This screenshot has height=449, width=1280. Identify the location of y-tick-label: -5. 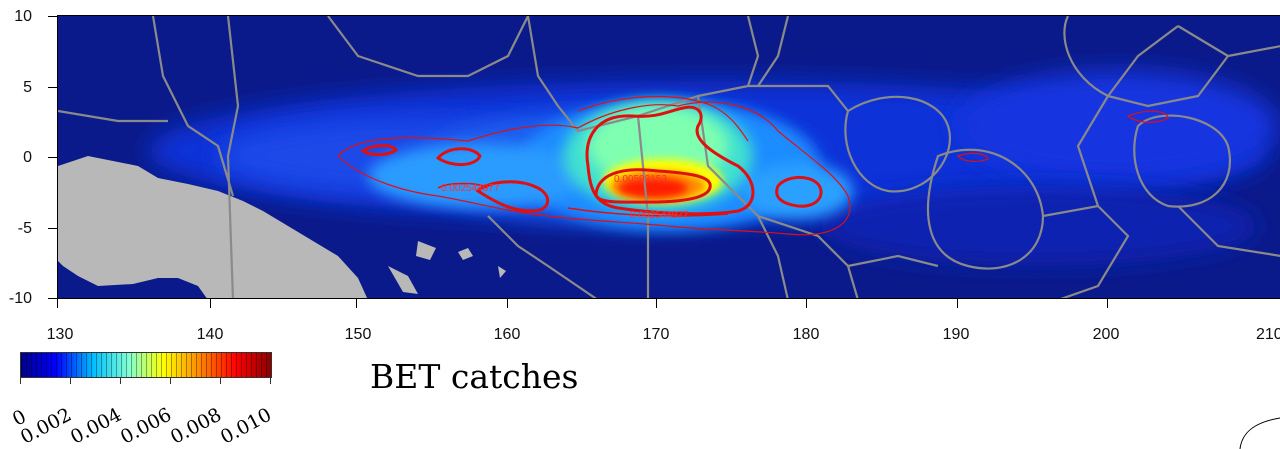
(24, 228).